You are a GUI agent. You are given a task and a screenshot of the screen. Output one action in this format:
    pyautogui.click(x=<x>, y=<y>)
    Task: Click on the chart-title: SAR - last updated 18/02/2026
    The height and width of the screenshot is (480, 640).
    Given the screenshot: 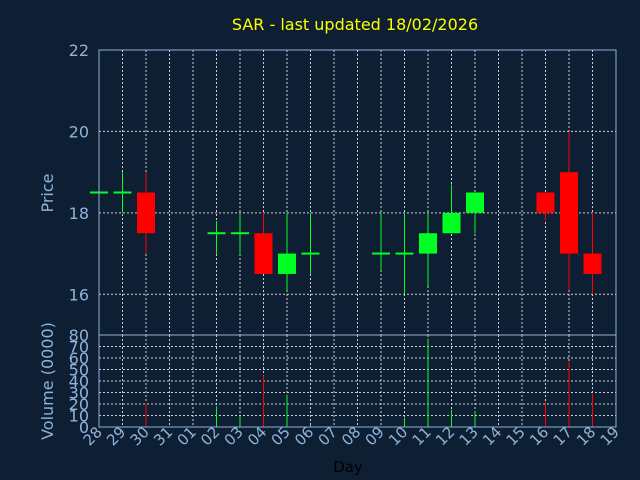 What is the action you would take?
    pyautogui.click(x=355, y=24)
    